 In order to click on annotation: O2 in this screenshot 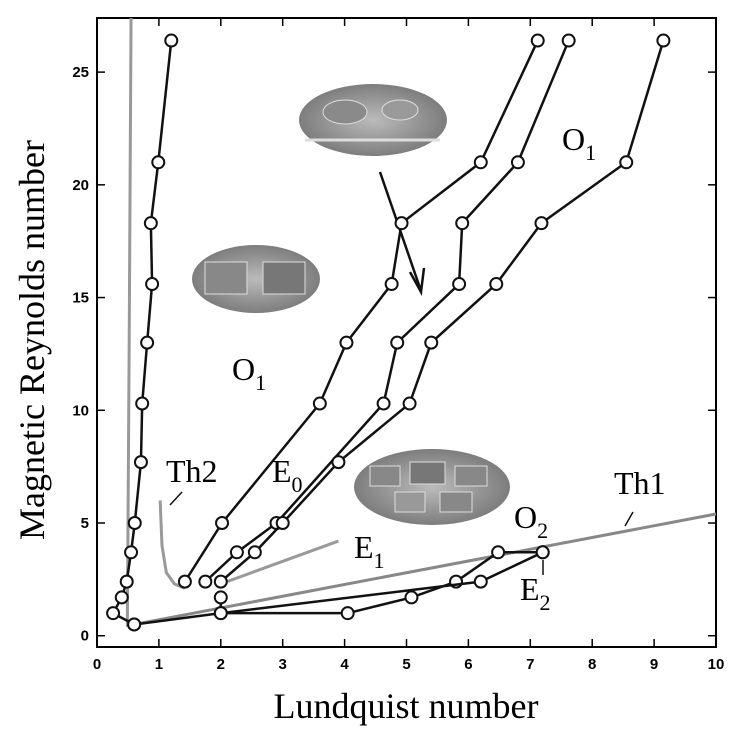, I will do `click(531, 521)`.